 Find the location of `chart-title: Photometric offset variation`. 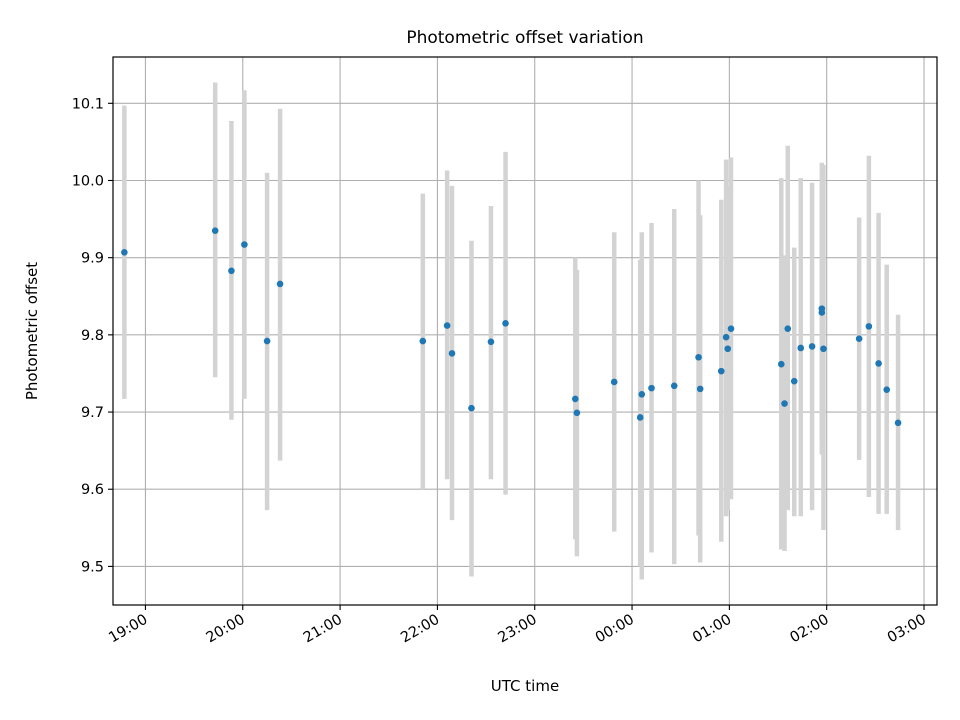

chart-title: Photometric offset variation is located at coordinates (524, 38).